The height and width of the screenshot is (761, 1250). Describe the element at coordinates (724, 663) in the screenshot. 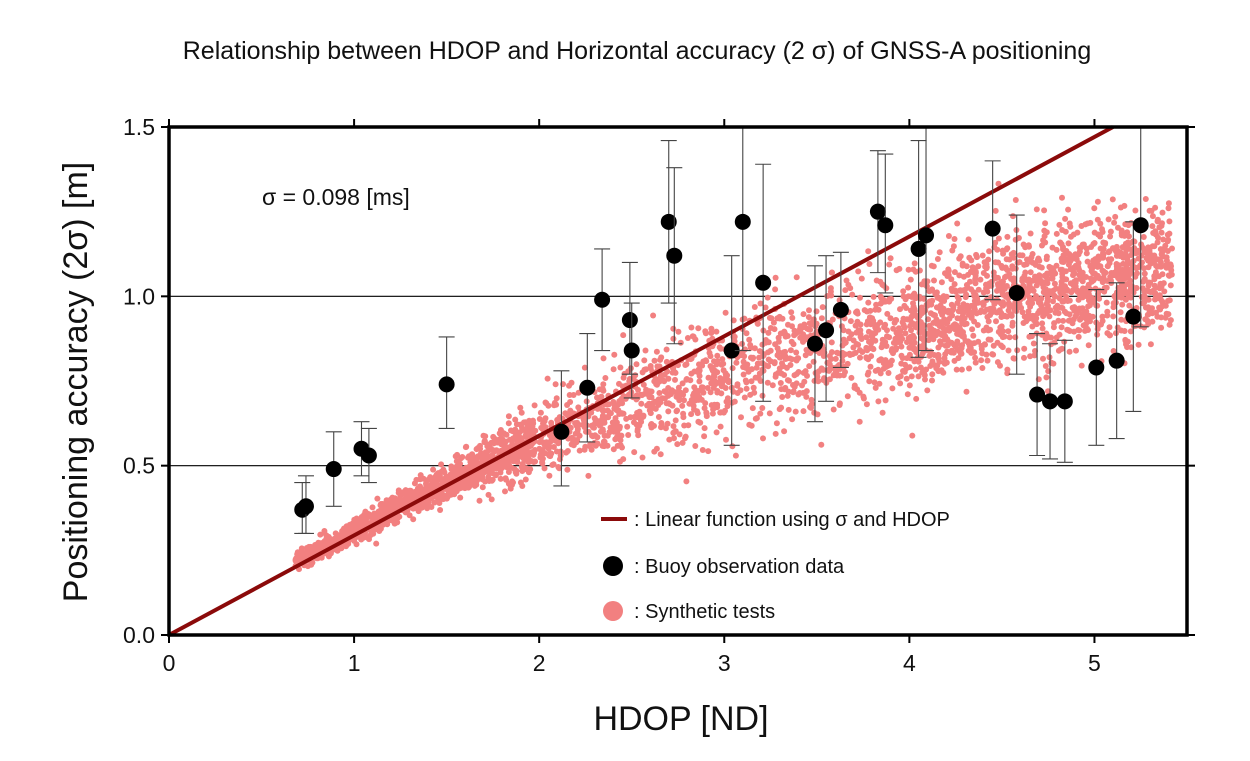

I see `x-tick-label: 3` at that location.